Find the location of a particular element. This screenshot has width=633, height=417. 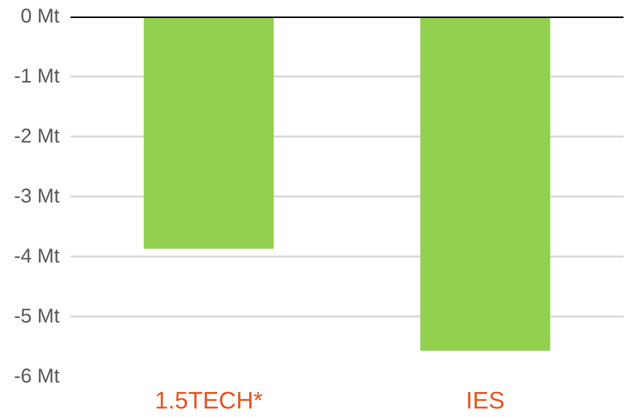

y-tick-label: -6 Mt is located at coordinates (37, 377).